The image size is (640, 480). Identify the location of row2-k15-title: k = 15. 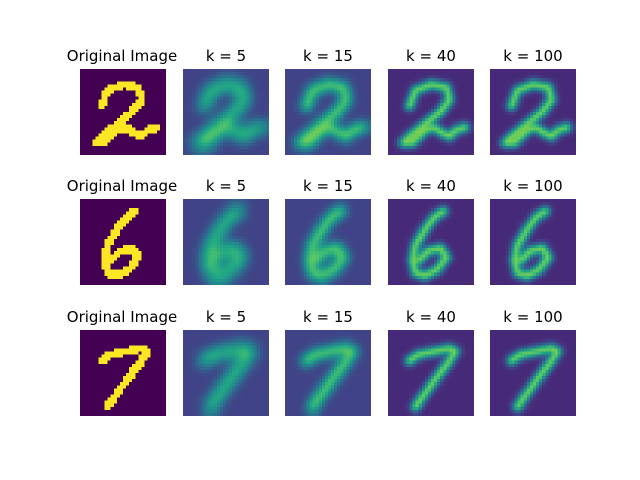
(328, 186).